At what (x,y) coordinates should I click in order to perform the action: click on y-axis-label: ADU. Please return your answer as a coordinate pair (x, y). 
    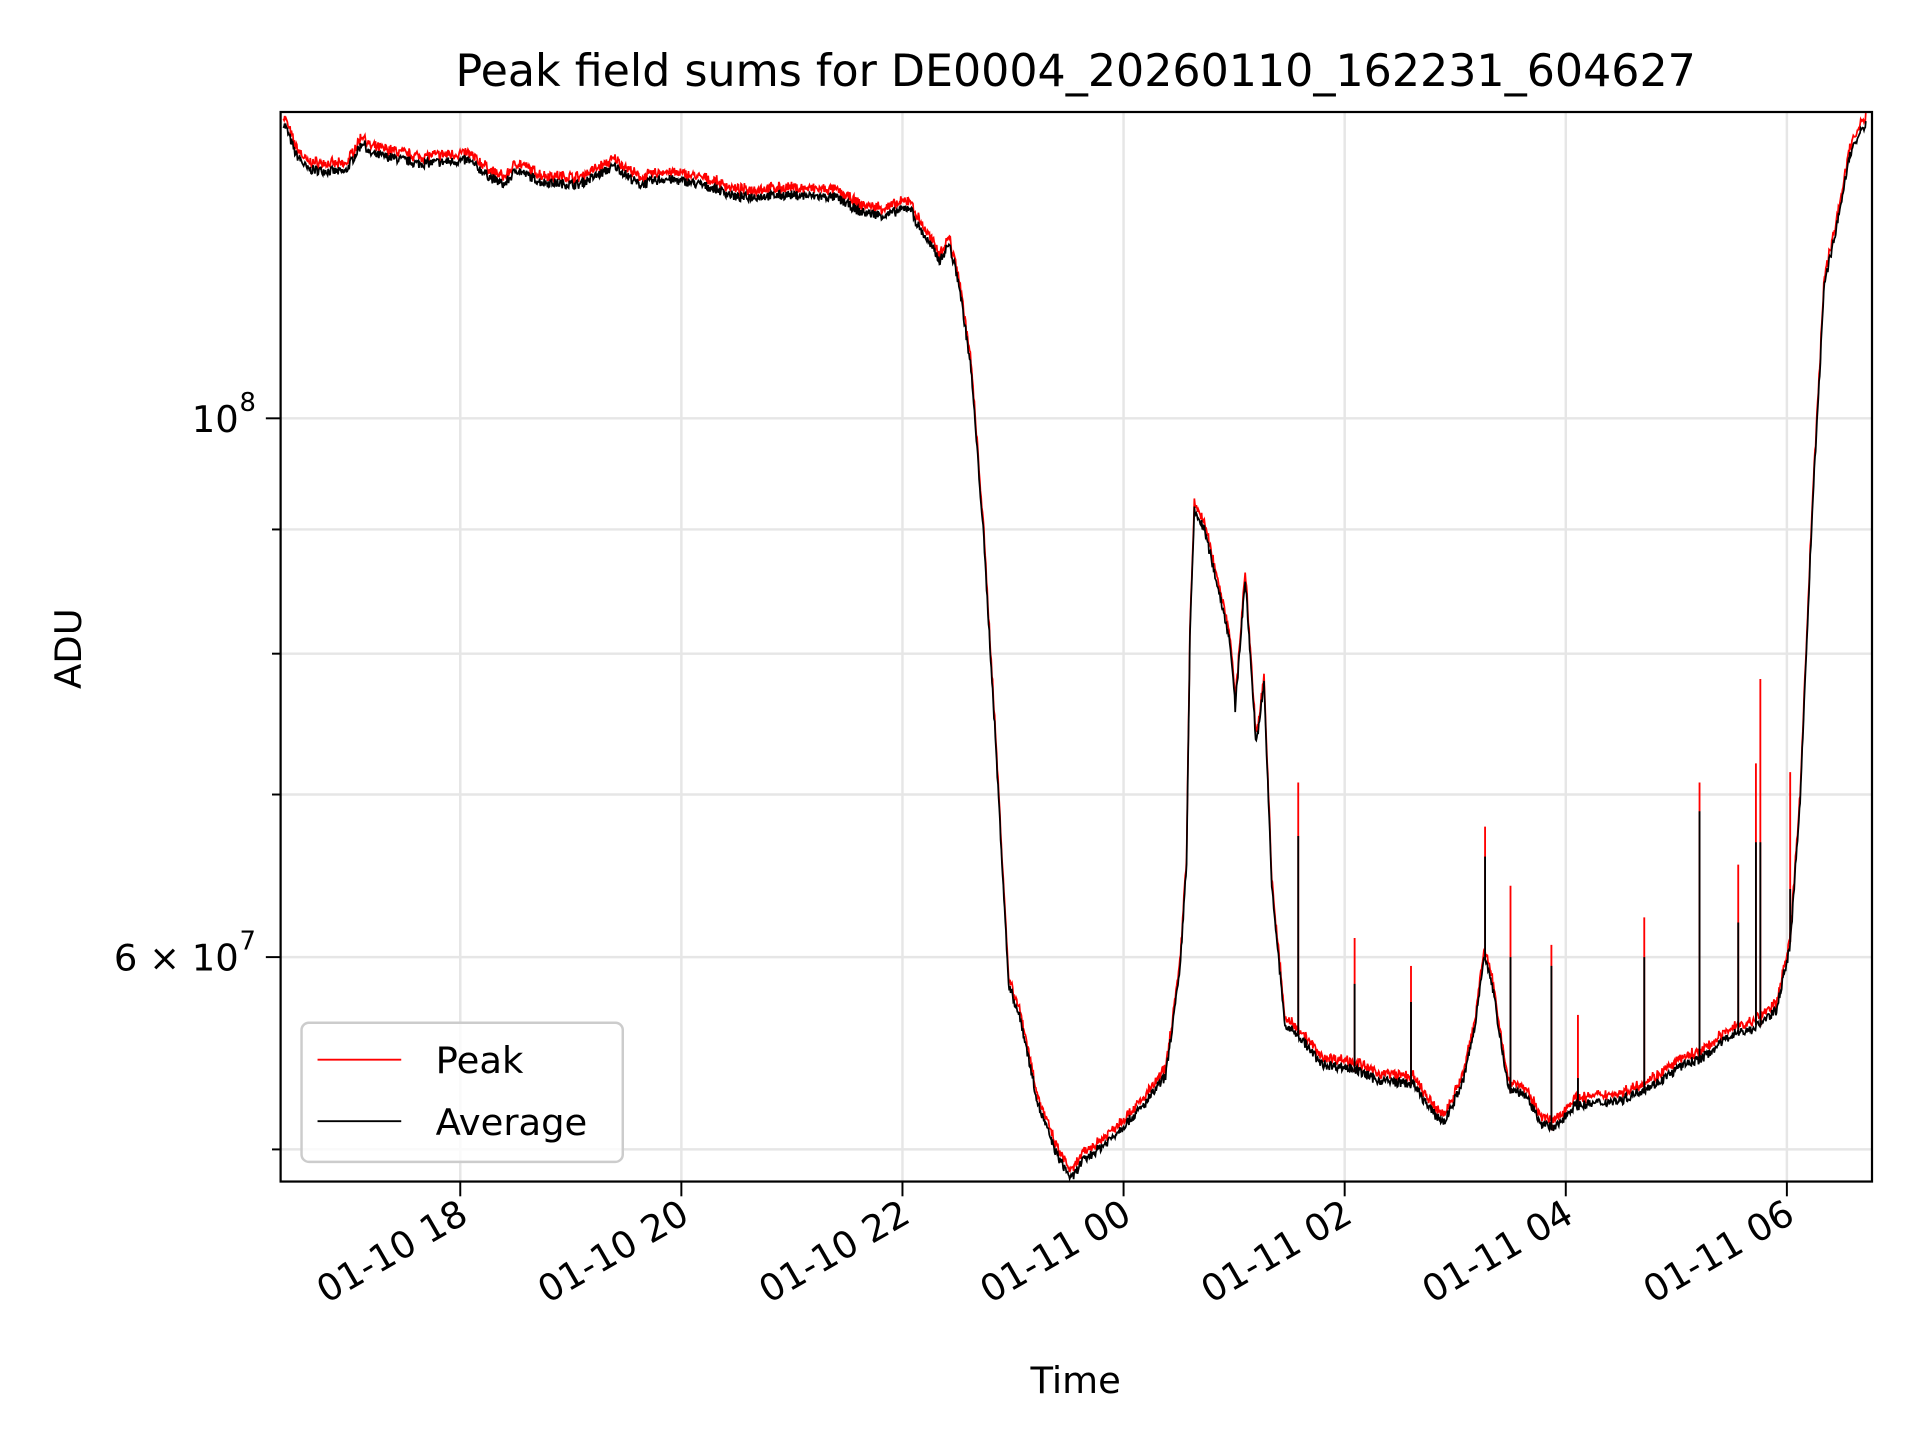
    Looking at the image, I should click on (68, 648).